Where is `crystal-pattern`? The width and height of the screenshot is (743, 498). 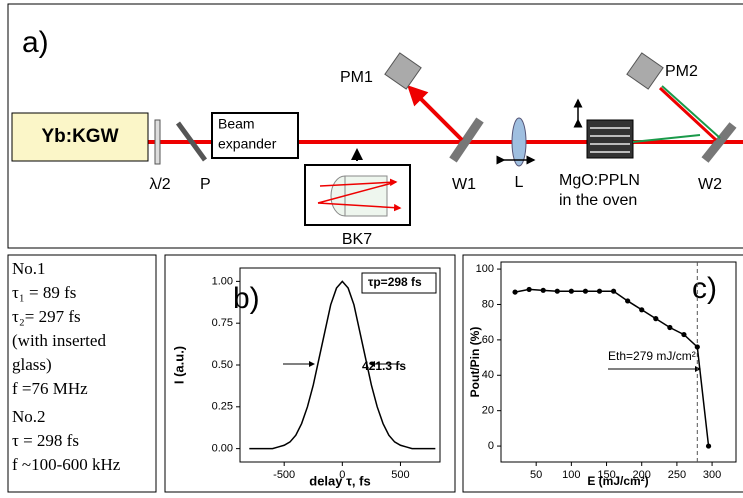 crystal-pattern is located at coordinates (610, 140).